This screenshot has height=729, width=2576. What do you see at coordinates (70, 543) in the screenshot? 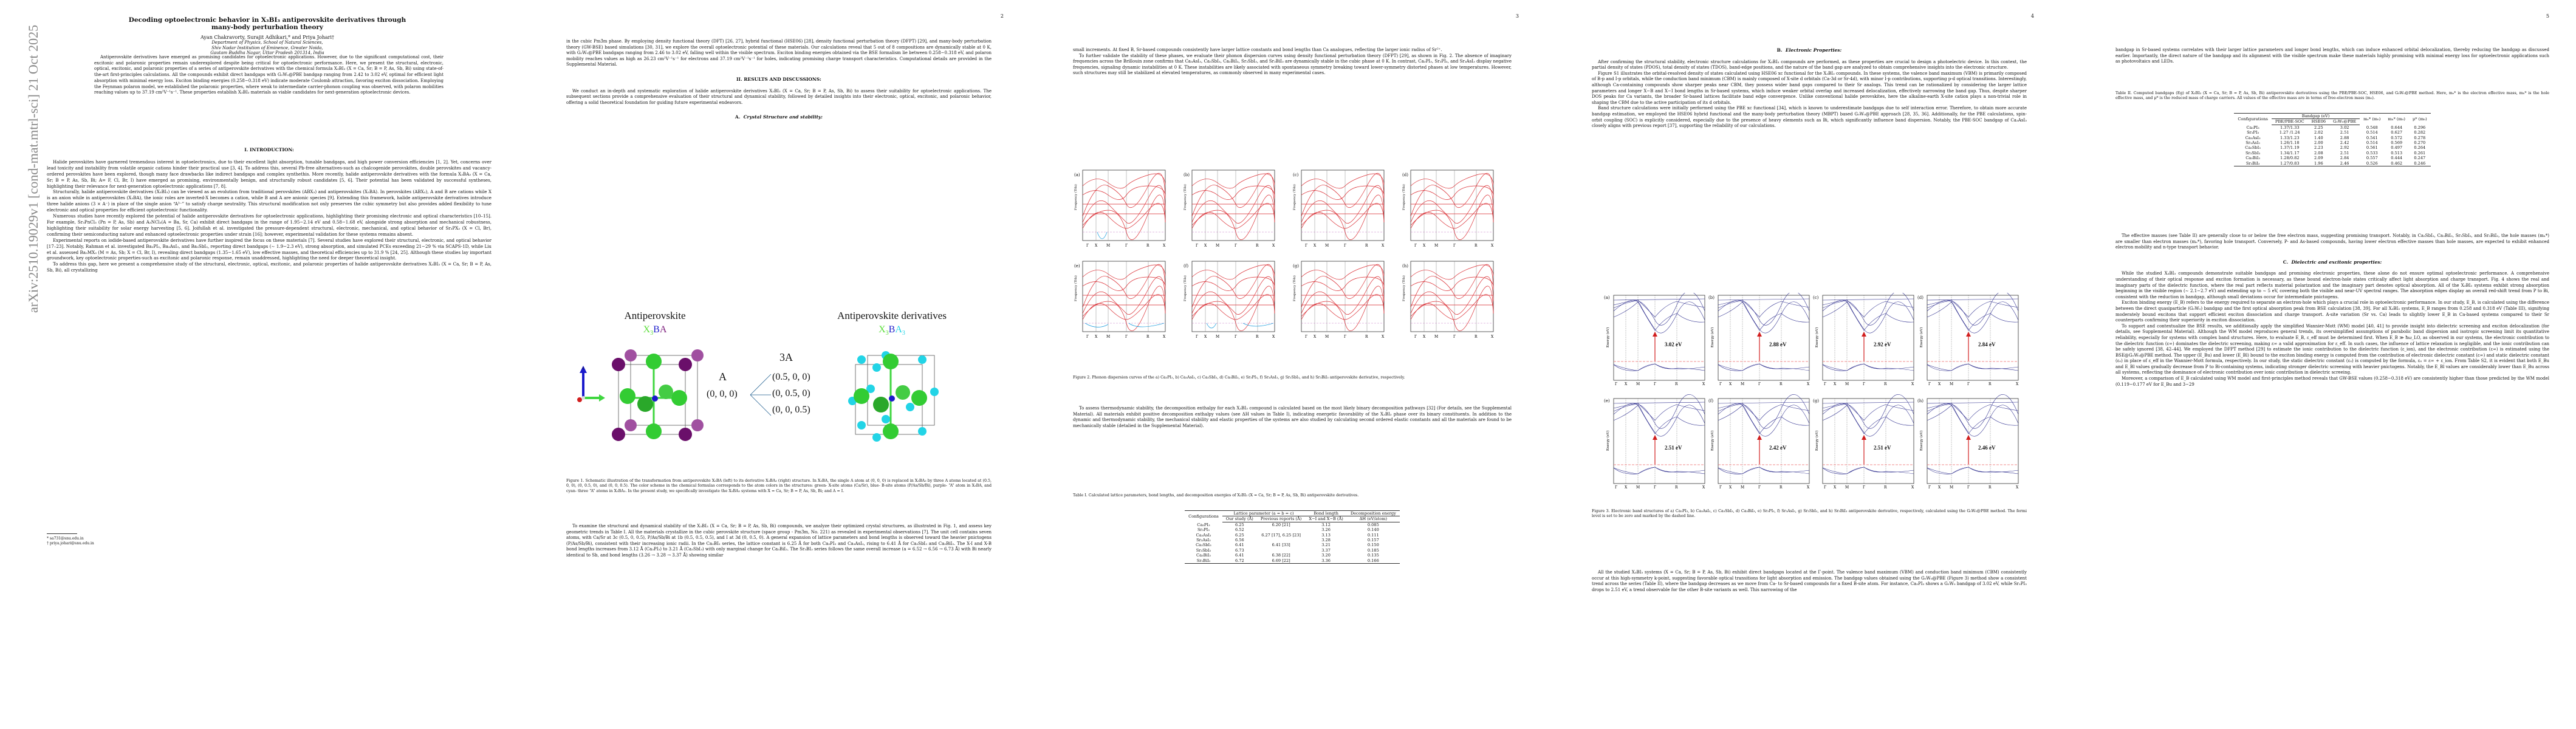
I see `footnote-email-2: † priya.johari@snu.edu.in` at bounding box center [70, 543].